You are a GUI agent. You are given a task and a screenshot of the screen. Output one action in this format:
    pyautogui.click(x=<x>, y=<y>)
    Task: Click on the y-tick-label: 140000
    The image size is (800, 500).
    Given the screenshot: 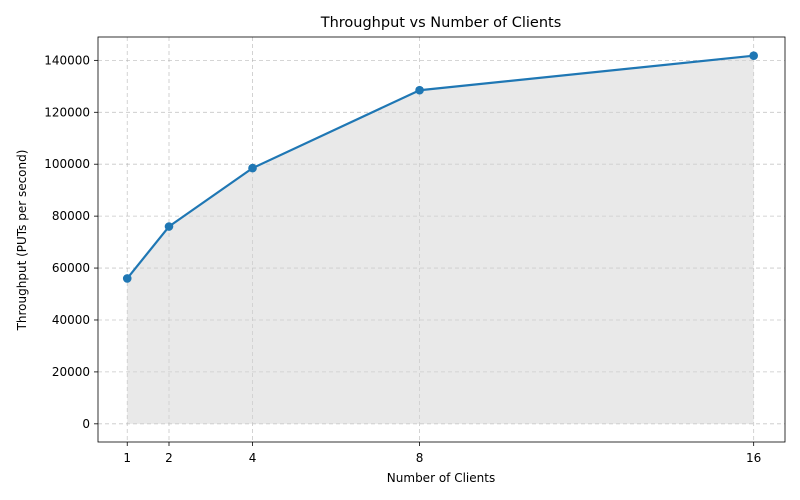 What is the action you would take?
    pyautogui.click(x=67, y=60)
    